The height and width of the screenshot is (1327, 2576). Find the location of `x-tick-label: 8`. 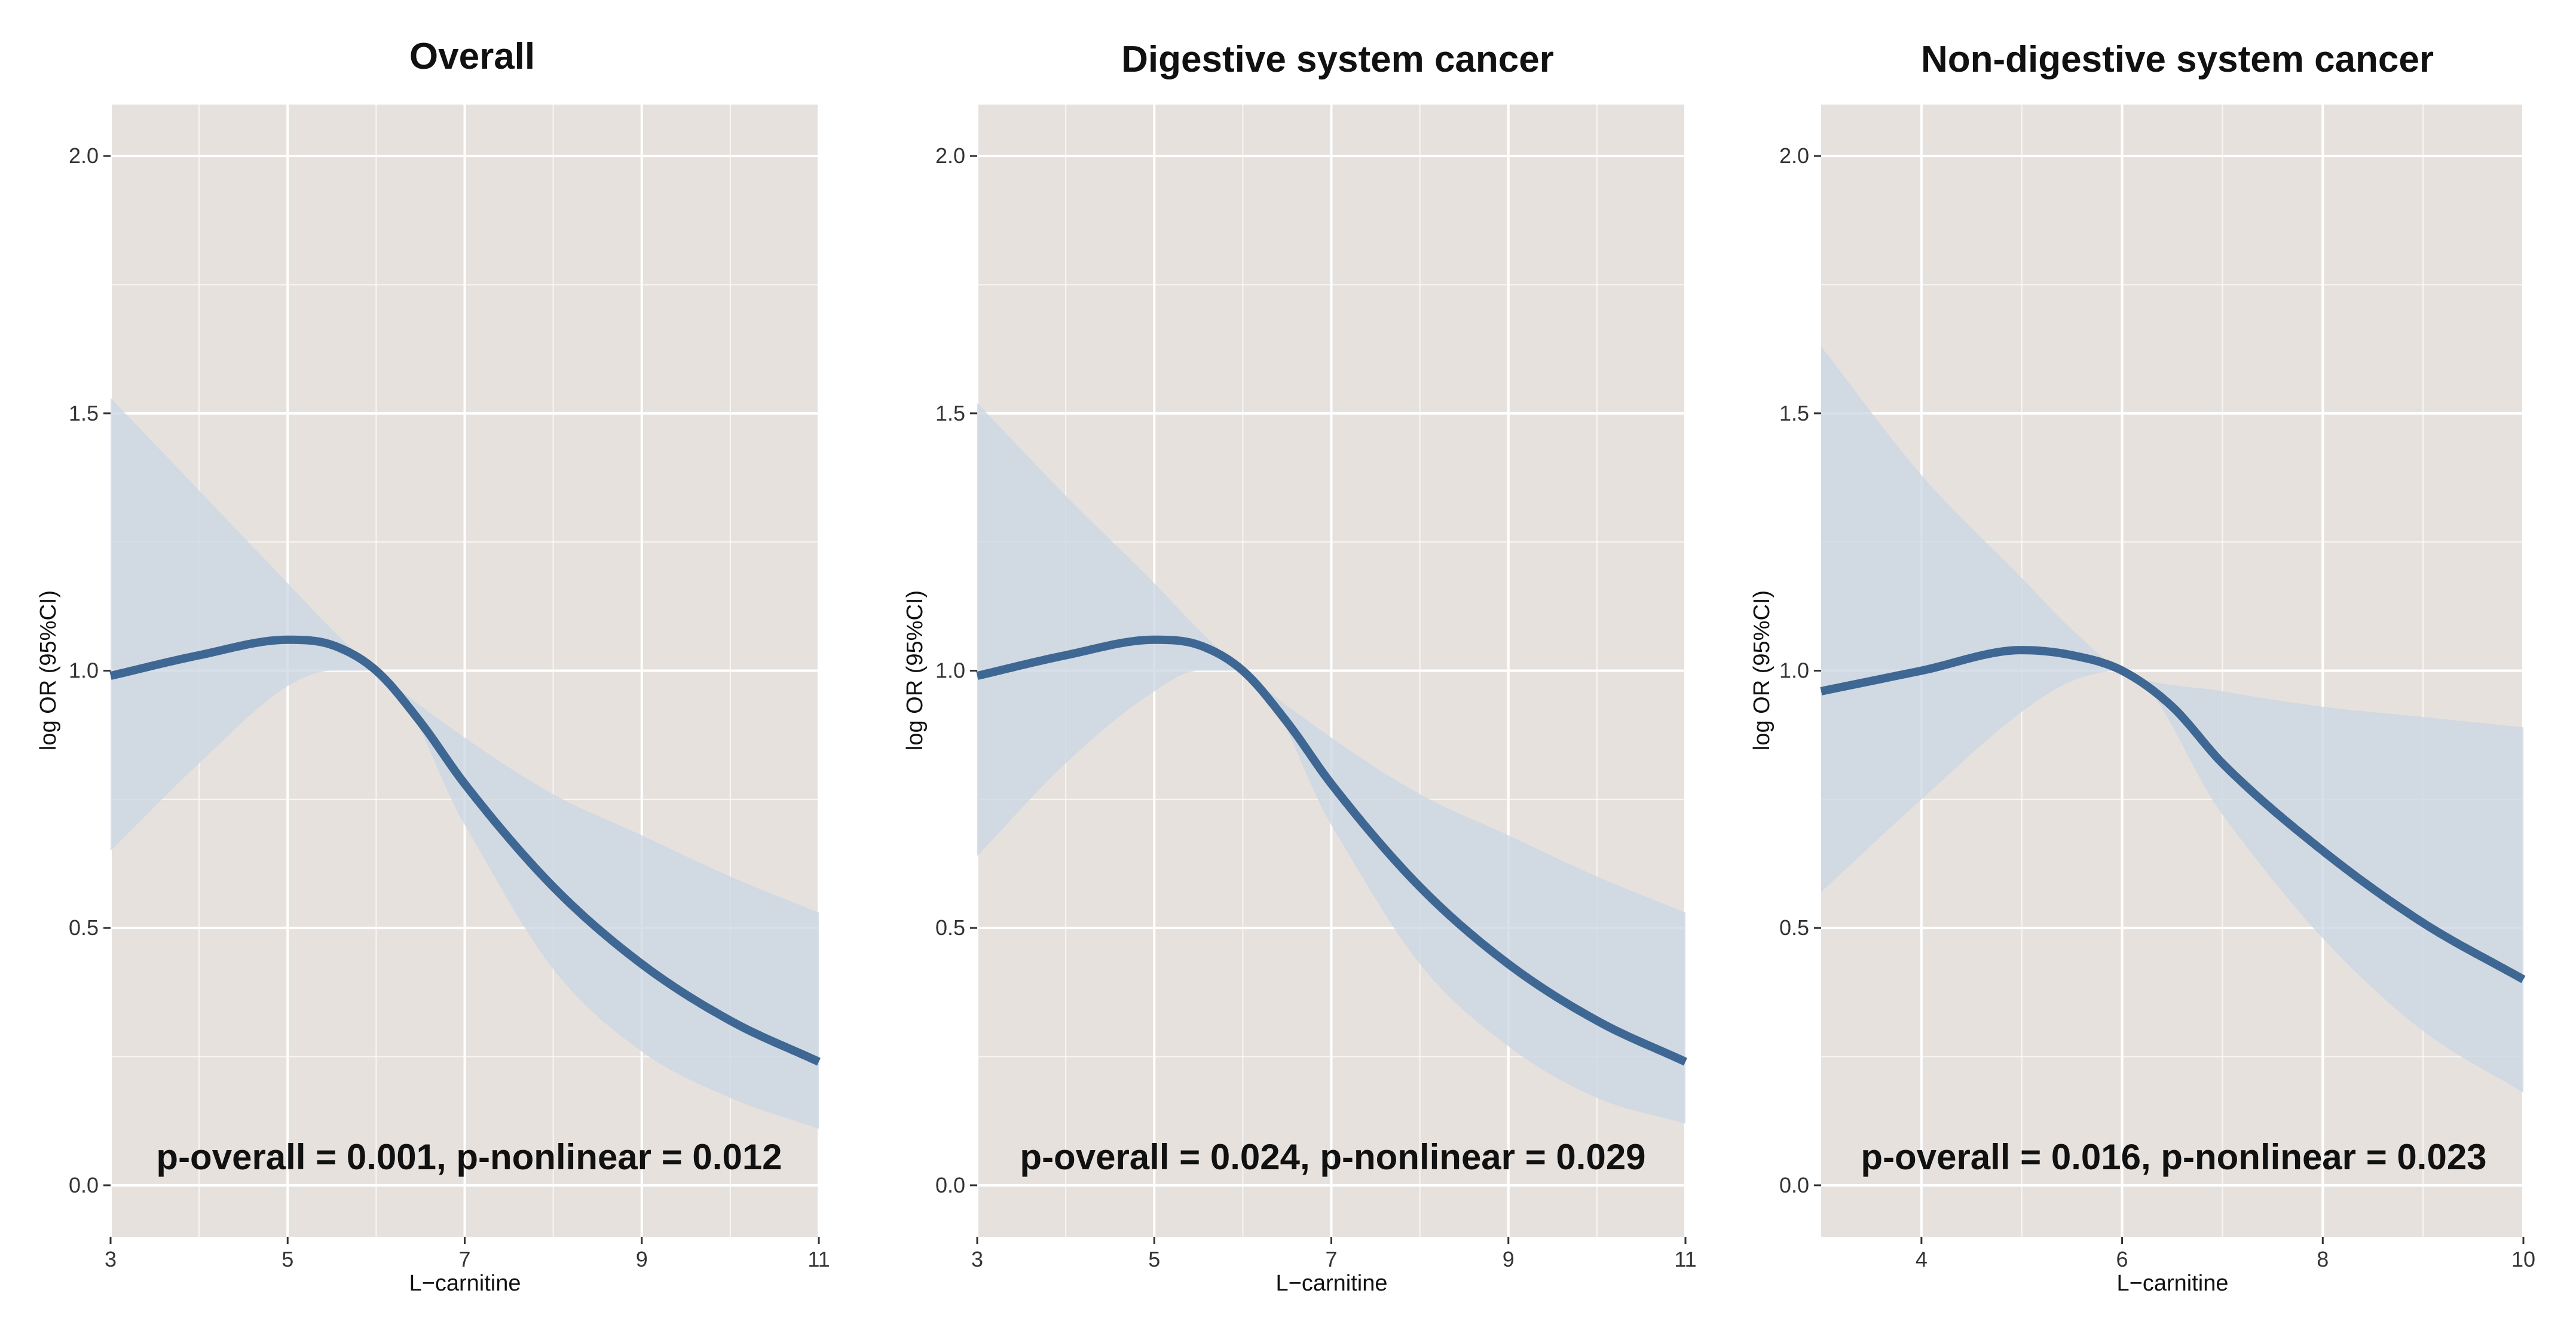

x-tick-label: 8 is located at coordinates (2323, 1259).